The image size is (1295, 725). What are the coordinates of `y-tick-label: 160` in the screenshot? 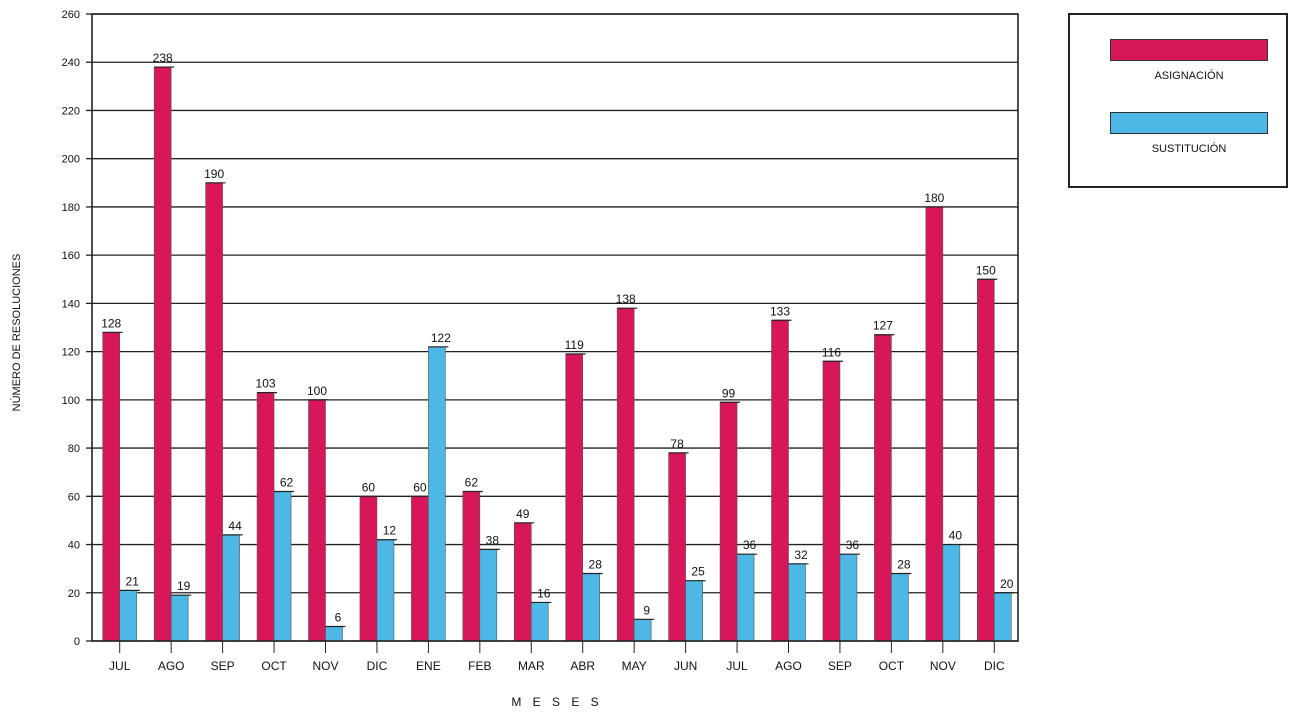 It's located at (71, 256).